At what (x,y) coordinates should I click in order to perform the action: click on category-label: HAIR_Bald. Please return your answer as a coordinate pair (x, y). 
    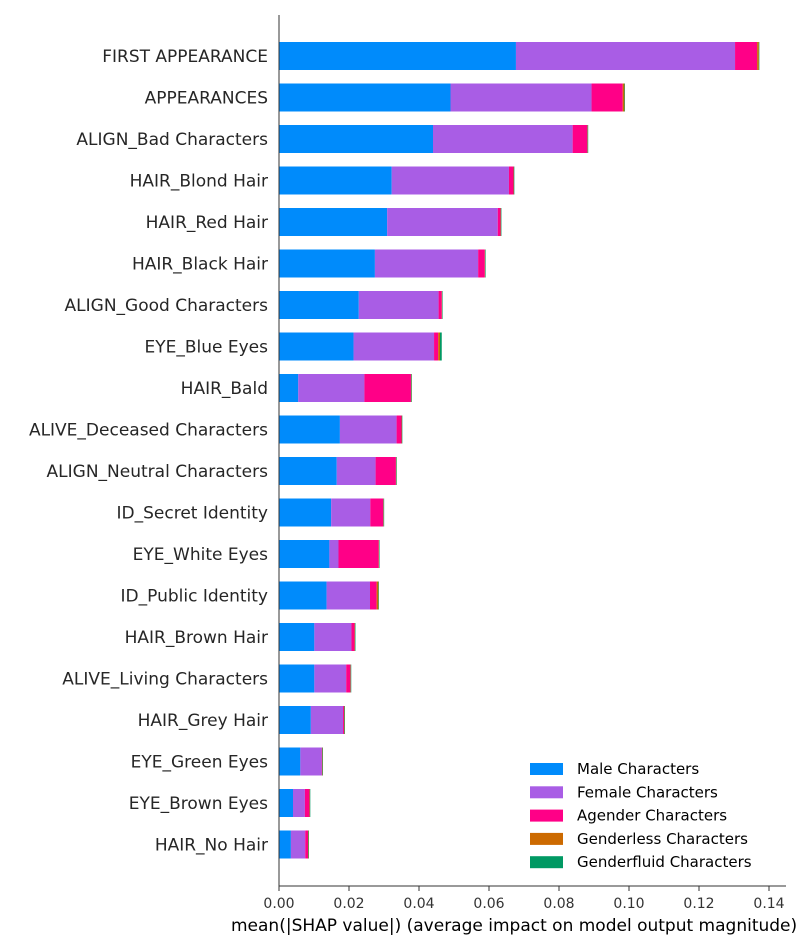
    Looking at the image, I should click on (224, 389).